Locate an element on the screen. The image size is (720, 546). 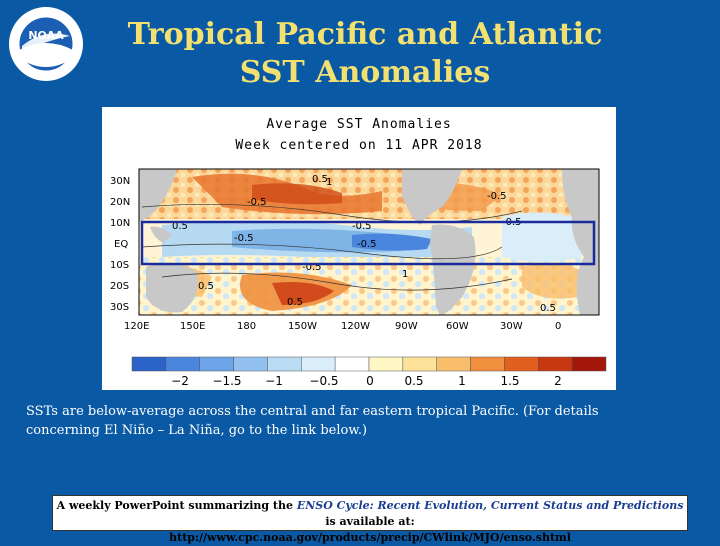
latitude-labels: 30N 20N 10N EQ 10S 20S 30S is located at coordinates (120, 244).